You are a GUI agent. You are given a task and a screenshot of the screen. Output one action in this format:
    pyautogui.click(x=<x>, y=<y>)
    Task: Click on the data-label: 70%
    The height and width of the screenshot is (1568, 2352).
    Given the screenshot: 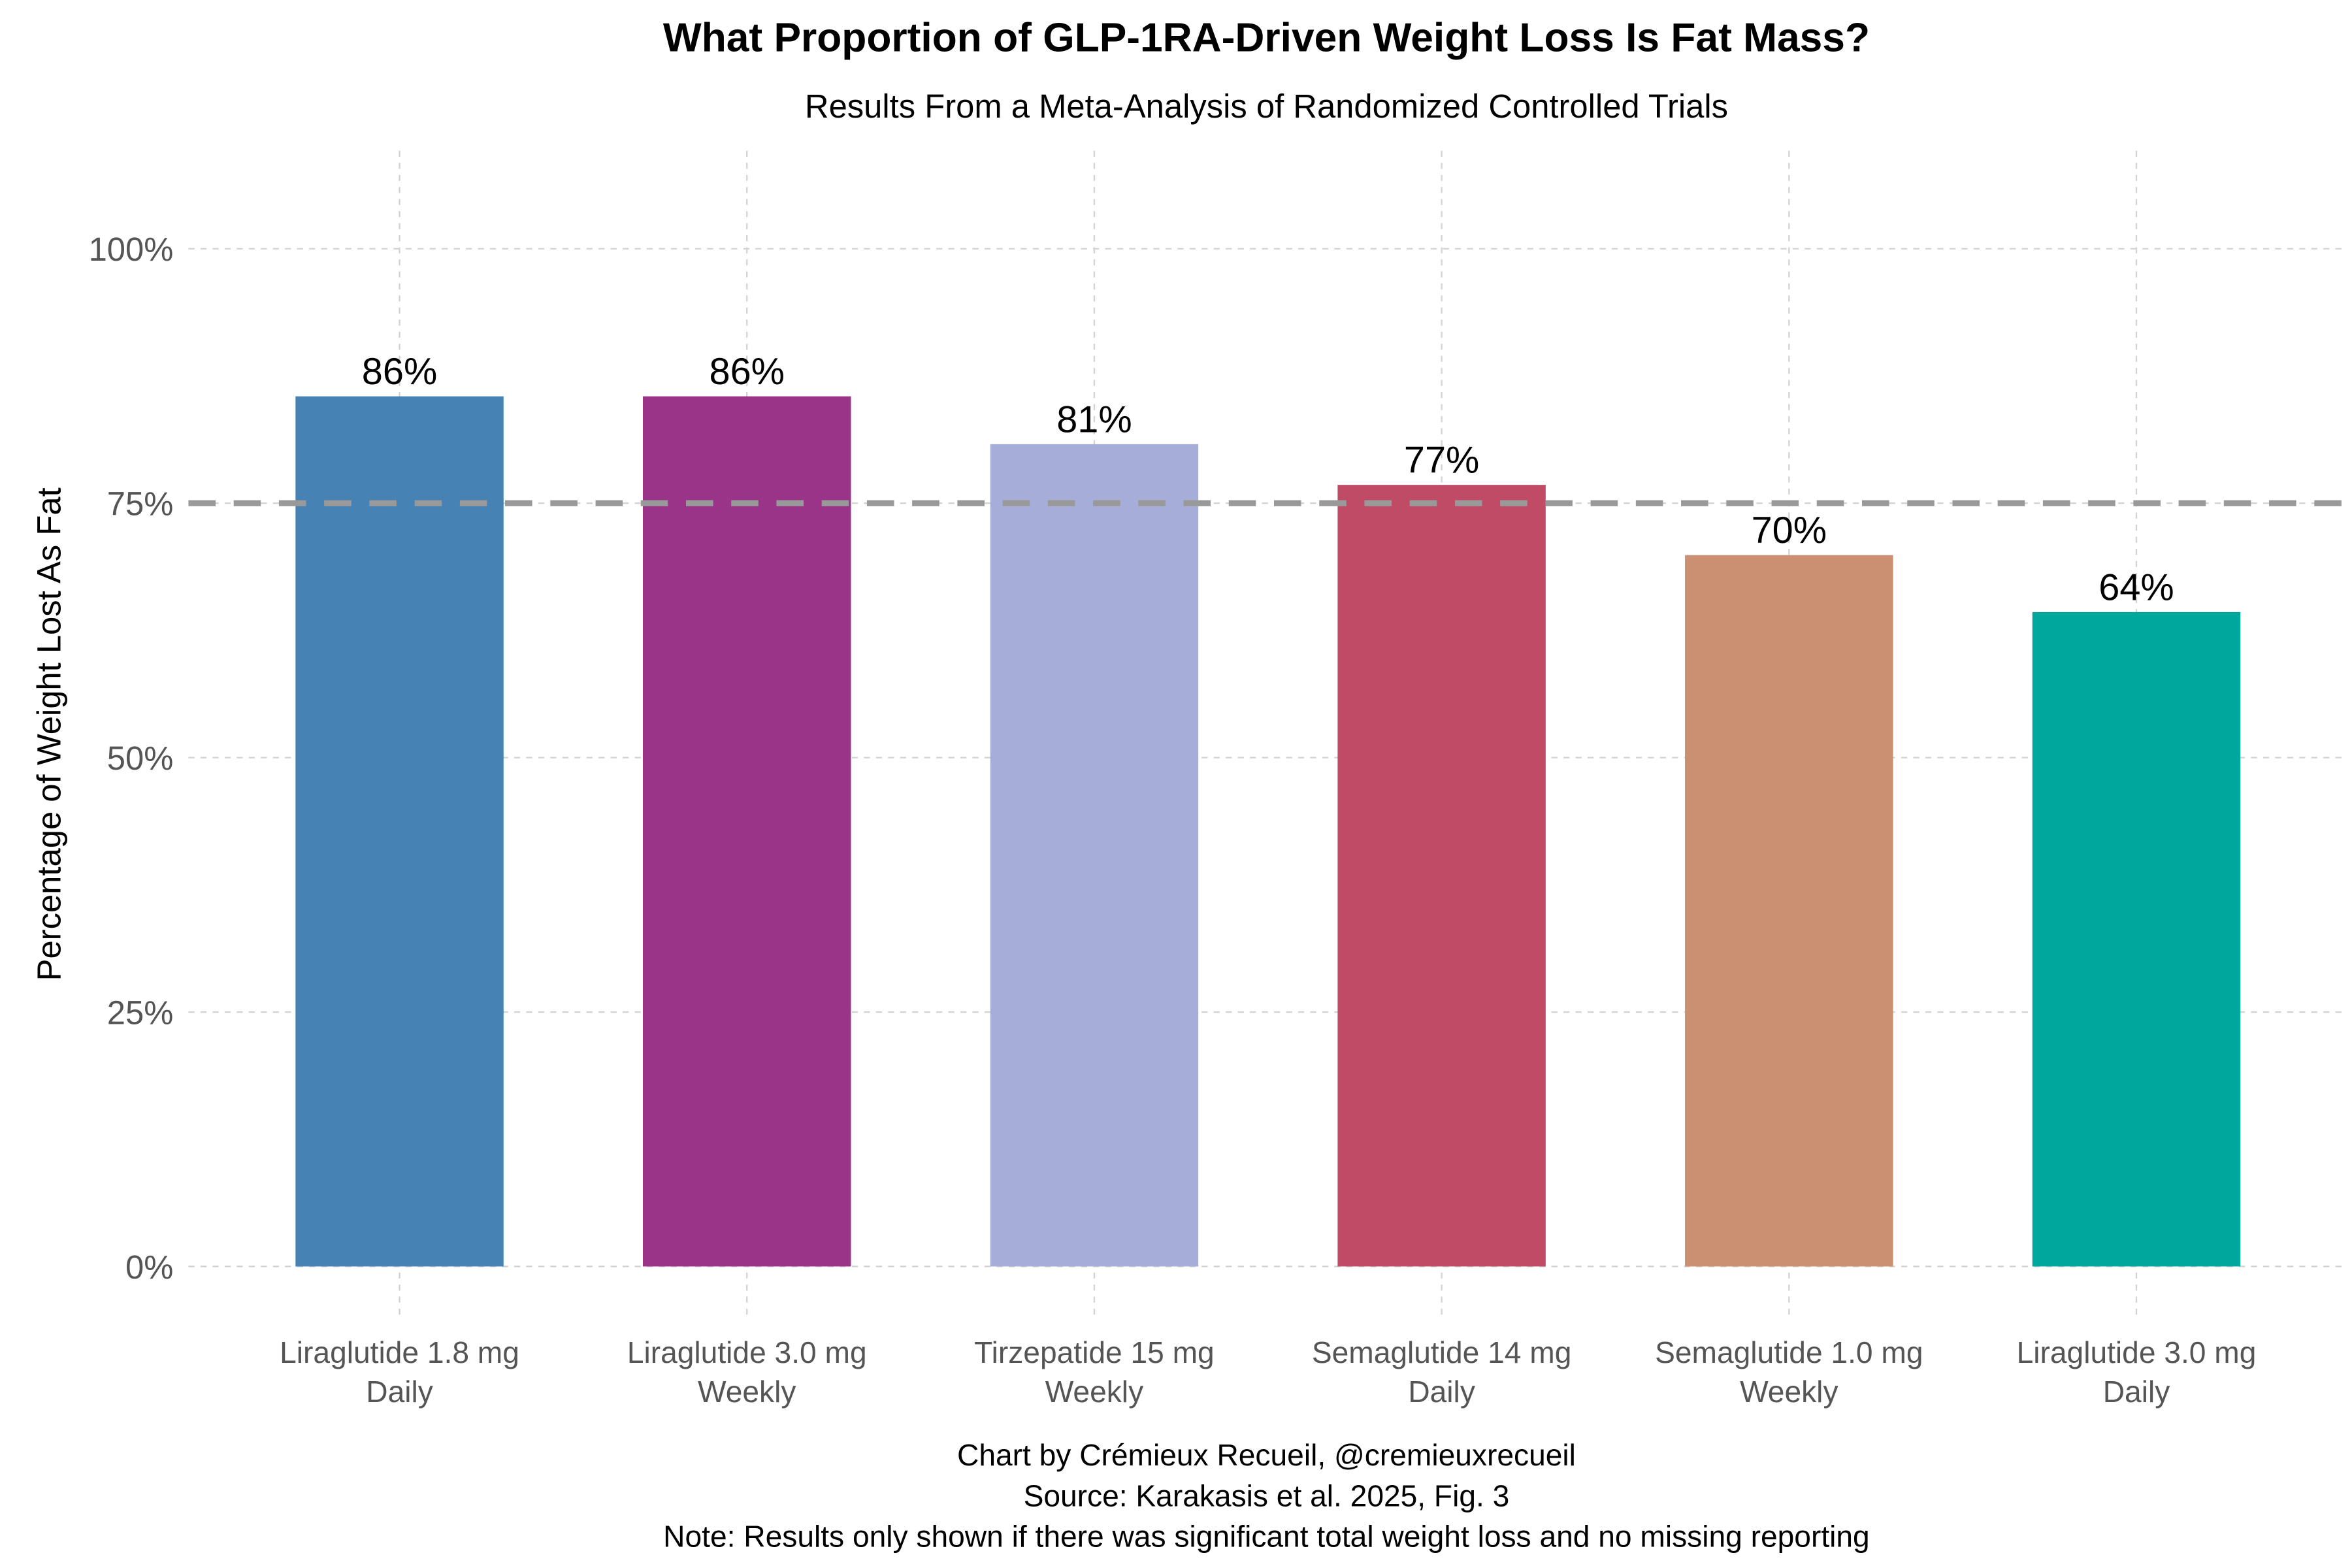 What is the action you would take?
    pyautogui.click(x=1789, y=530)
    